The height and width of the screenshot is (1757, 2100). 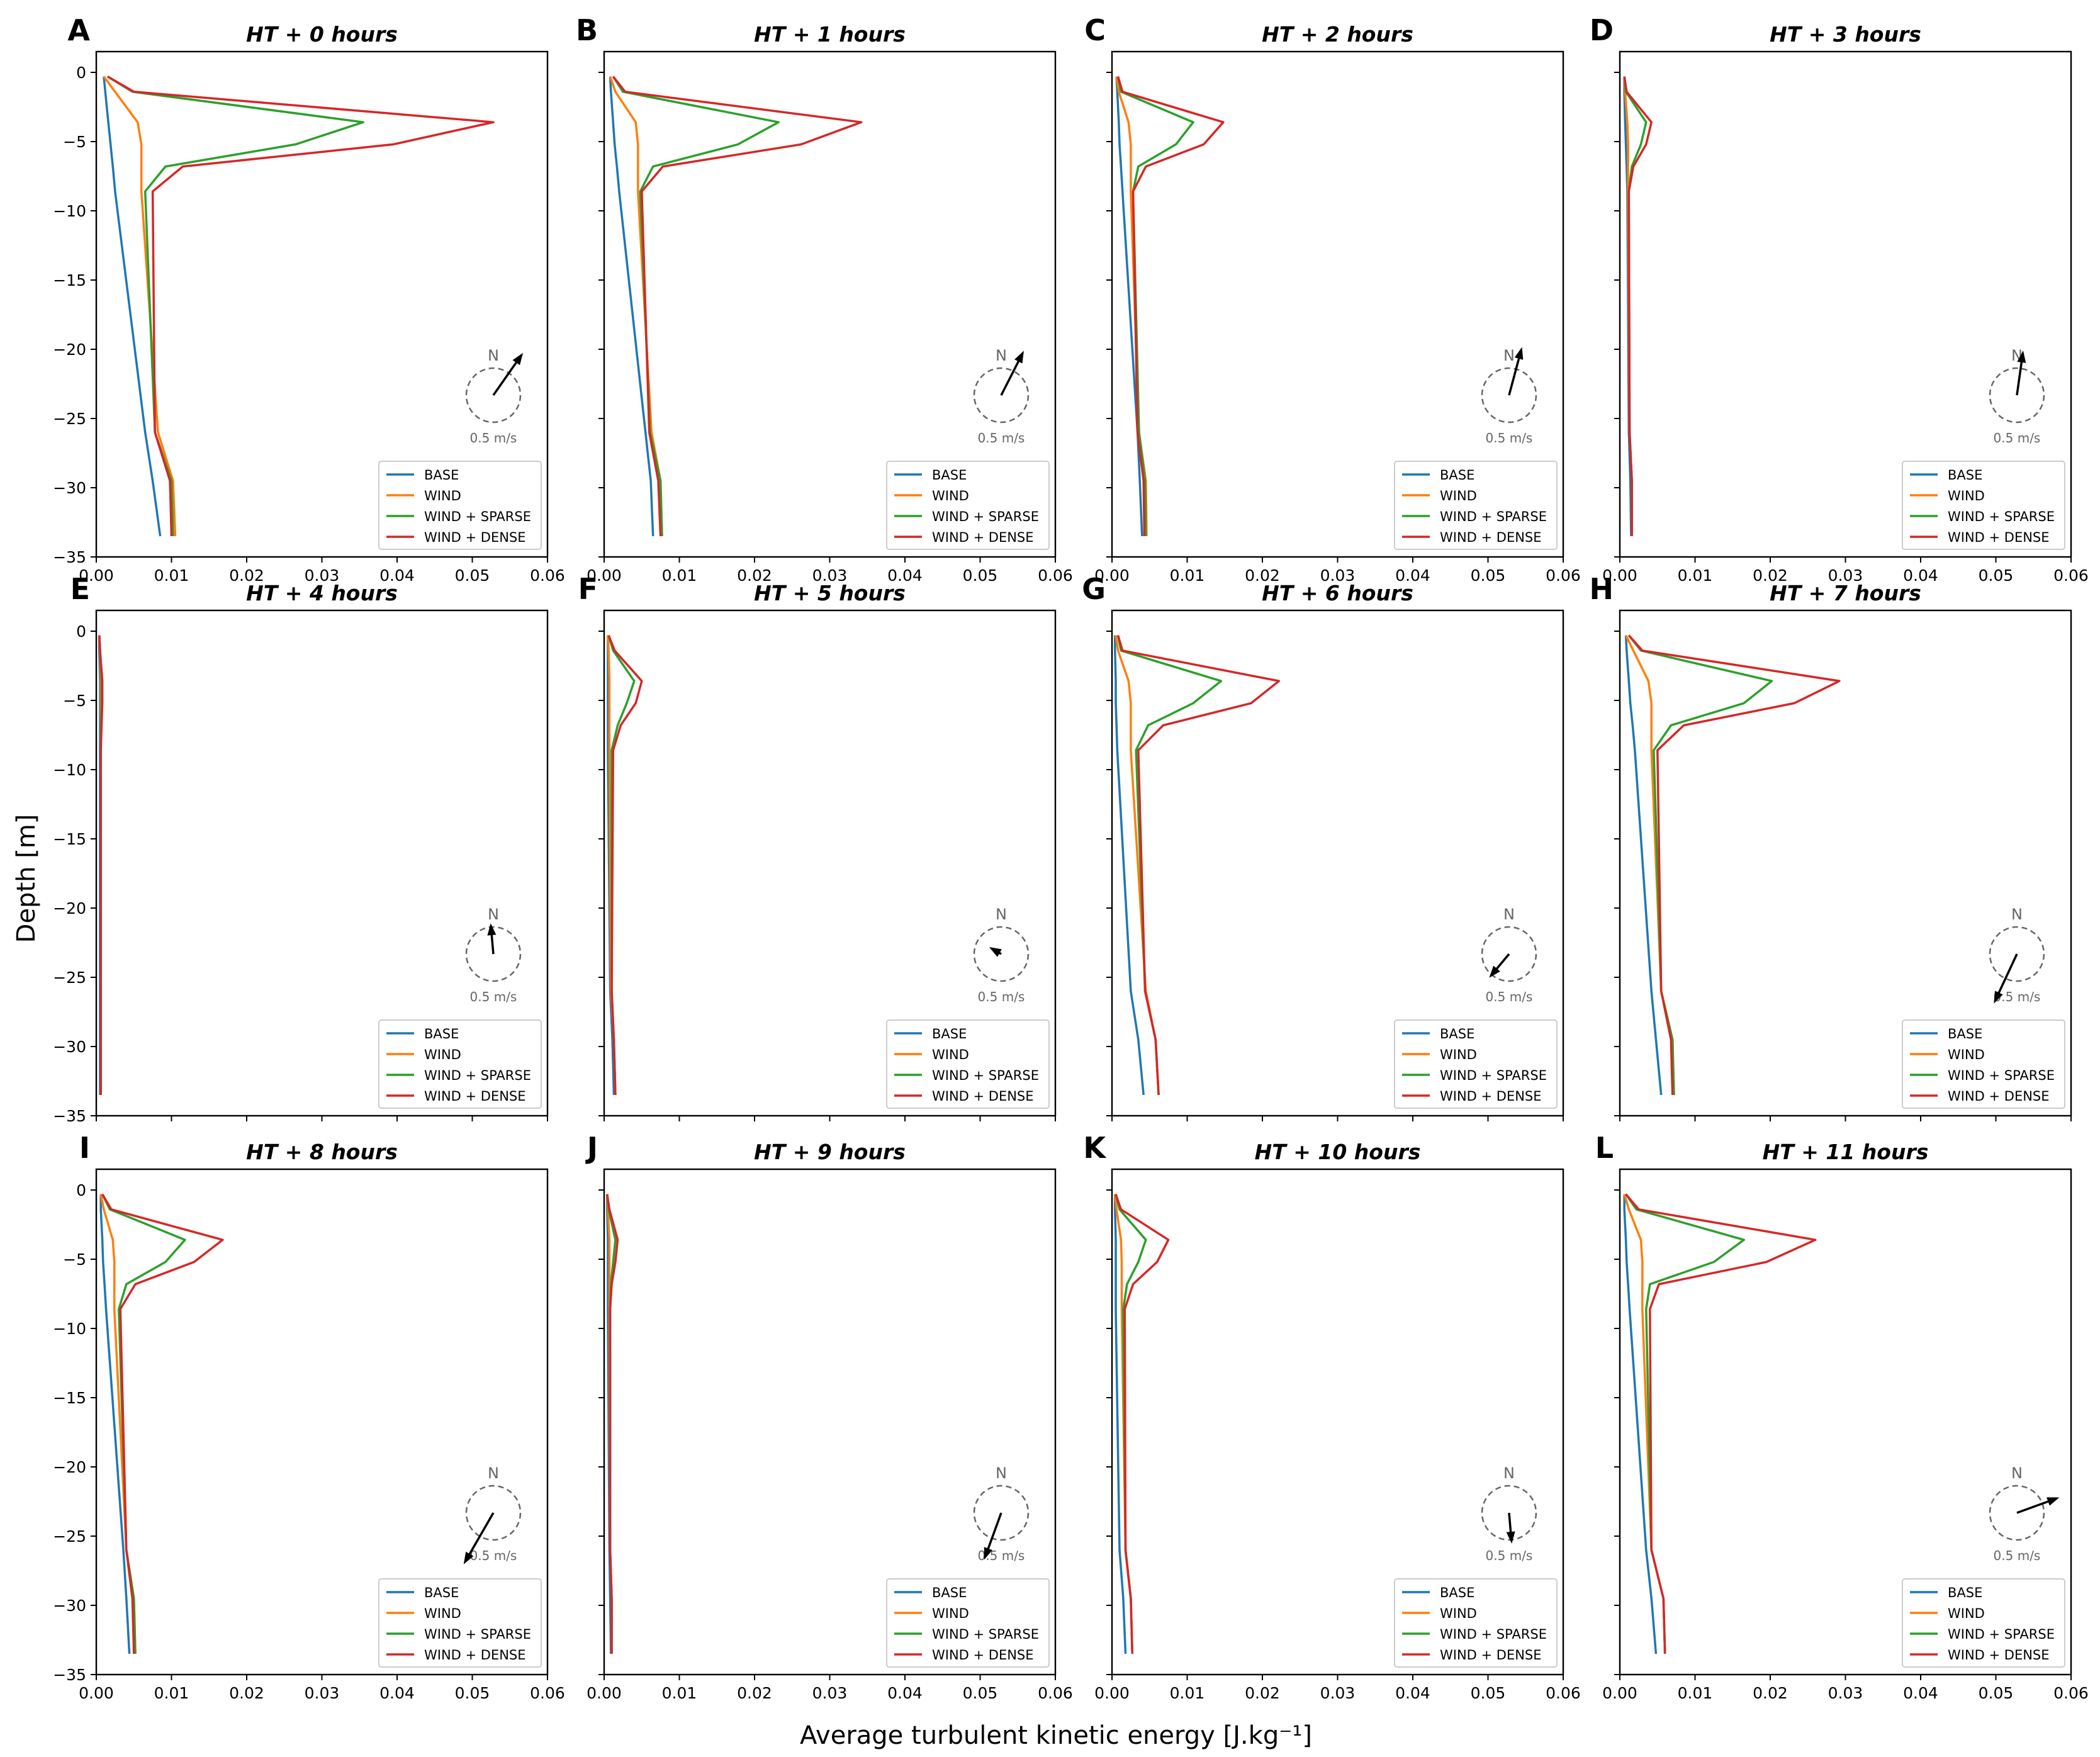 I want to click on series-line-wind, so click(x=636, y=306).